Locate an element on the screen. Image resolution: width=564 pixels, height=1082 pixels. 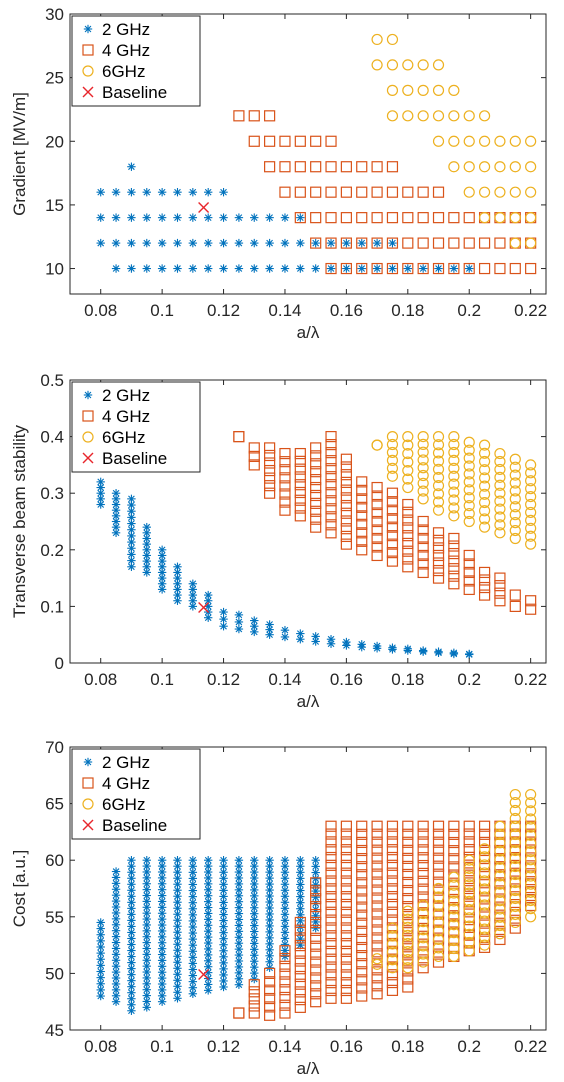
legend-entry-6ghz: 6GHz is located at coordinates (113, 71).